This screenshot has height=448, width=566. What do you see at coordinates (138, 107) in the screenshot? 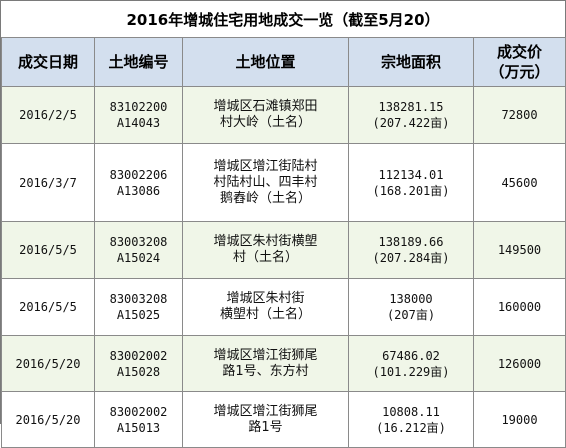
I see `cell-code-line: 83102200` at bounding box center [138, 107].